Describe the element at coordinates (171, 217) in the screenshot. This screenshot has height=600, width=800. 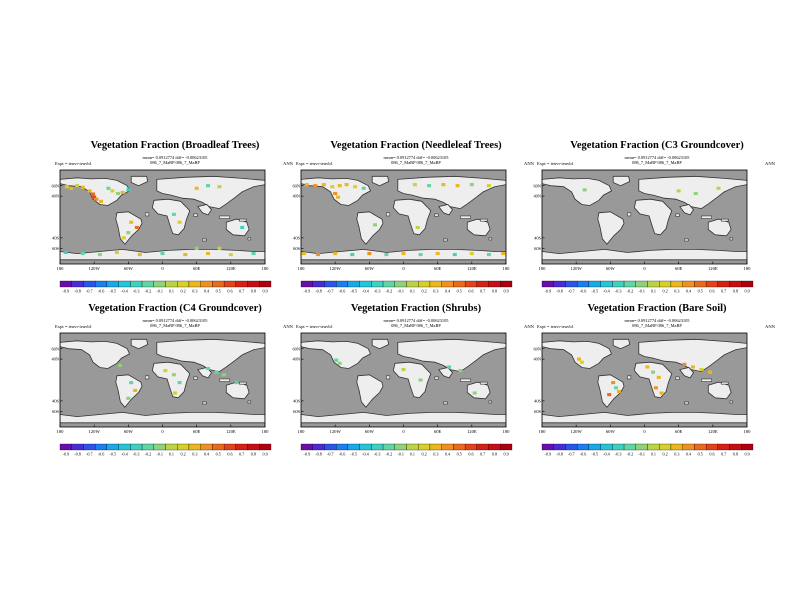
I see `land-africa` at that location.